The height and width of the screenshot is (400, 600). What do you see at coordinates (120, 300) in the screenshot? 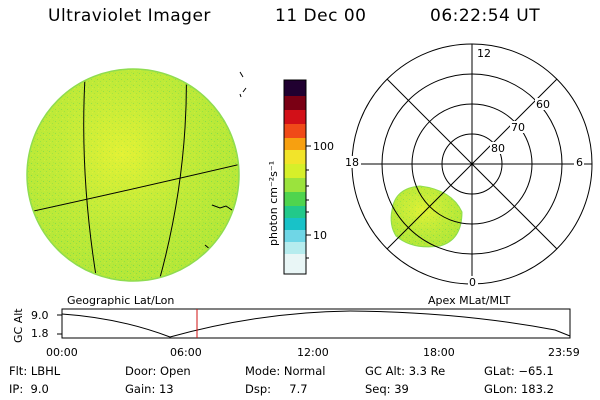
I see `left-panel-caption: Geographic Lat/Lon` at bounding box center [120, 300].